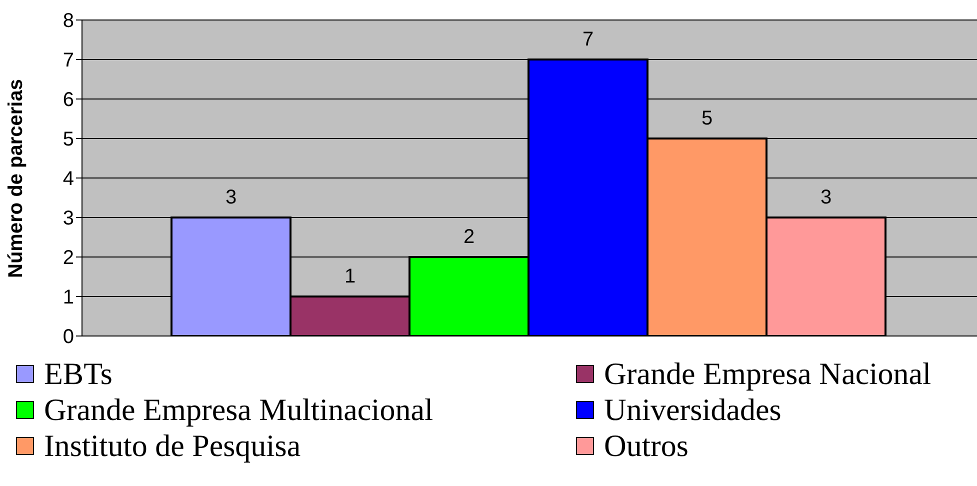  Describe the element at coordinates (350, 277) in the screenshot. I see `data-label: 1` at that location.